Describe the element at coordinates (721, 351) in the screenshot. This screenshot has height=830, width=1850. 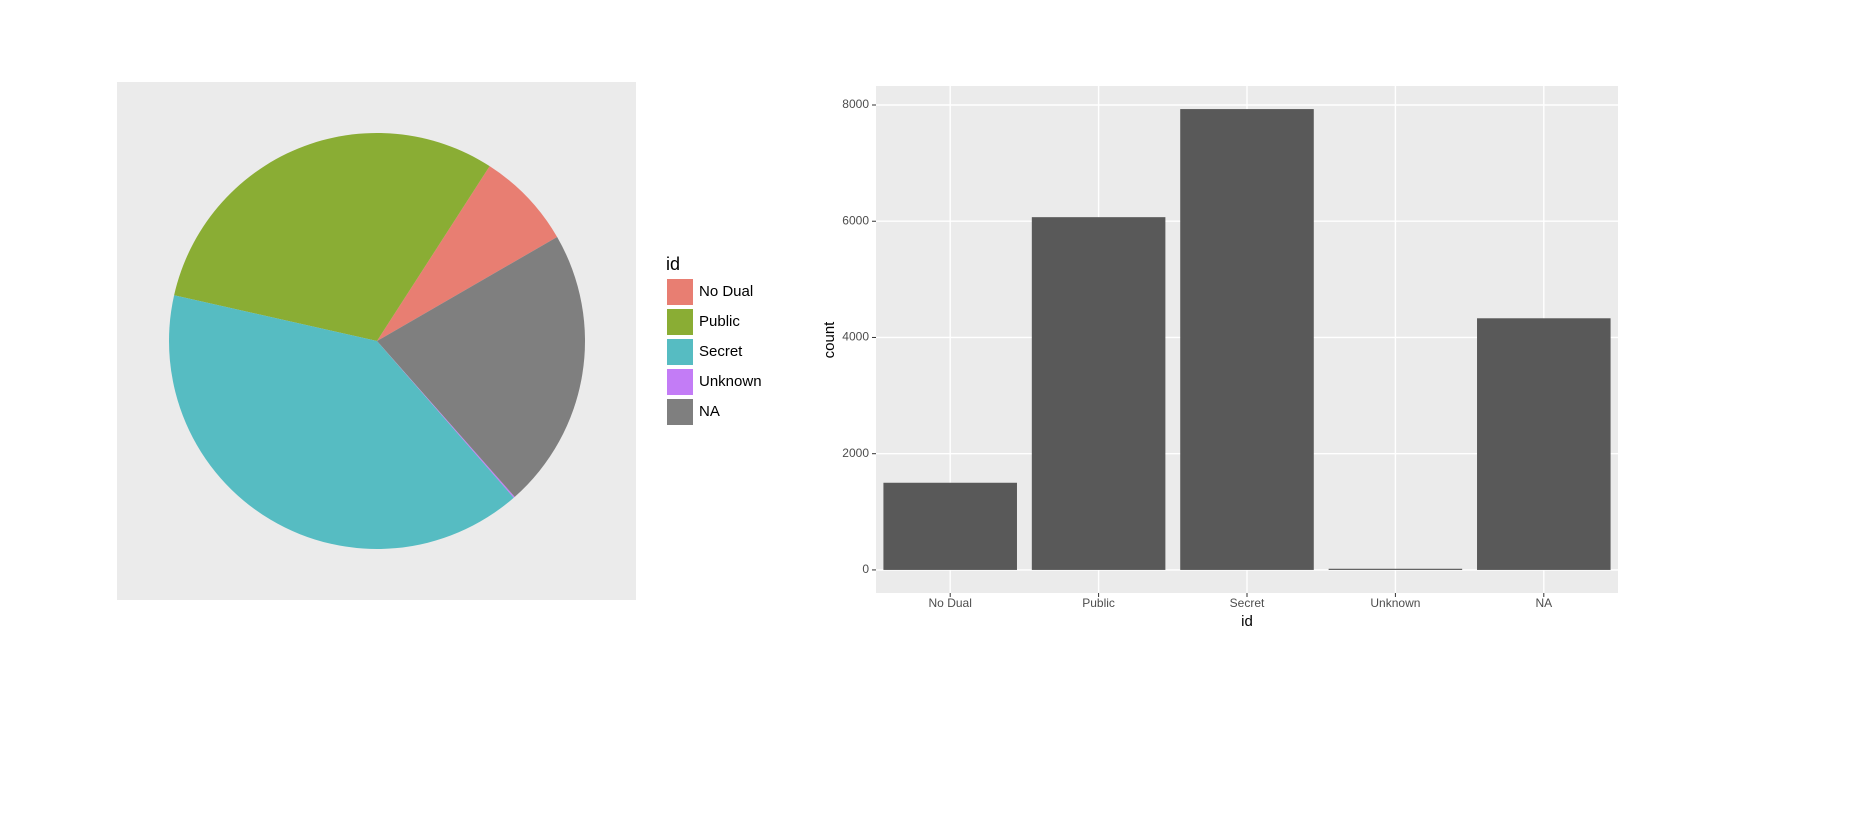
I see `legend-label: Secret` at that location.